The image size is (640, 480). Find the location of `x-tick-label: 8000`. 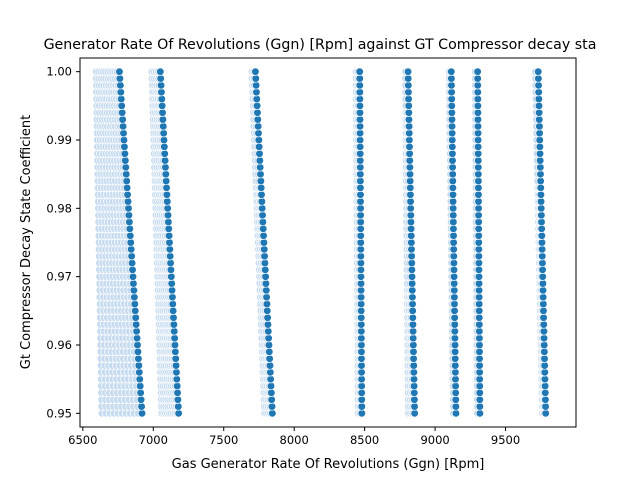

x-tick-label: 8000 is located at coordinates (294, 440).